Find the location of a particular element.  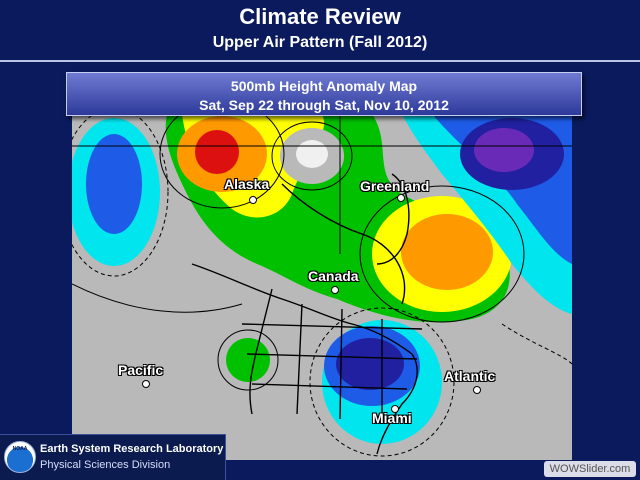

slide-subtitle: Upper Air Pattern (Fall 2012) is located at coordinates (320, 42).